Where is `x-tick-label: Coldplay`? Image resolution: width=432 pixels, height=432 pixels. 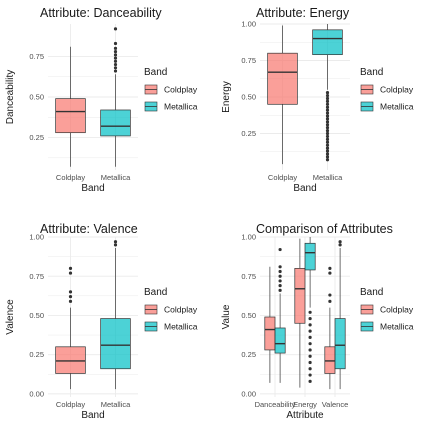
x-tick-label: Coldplay is located at coordinates (70, 177).